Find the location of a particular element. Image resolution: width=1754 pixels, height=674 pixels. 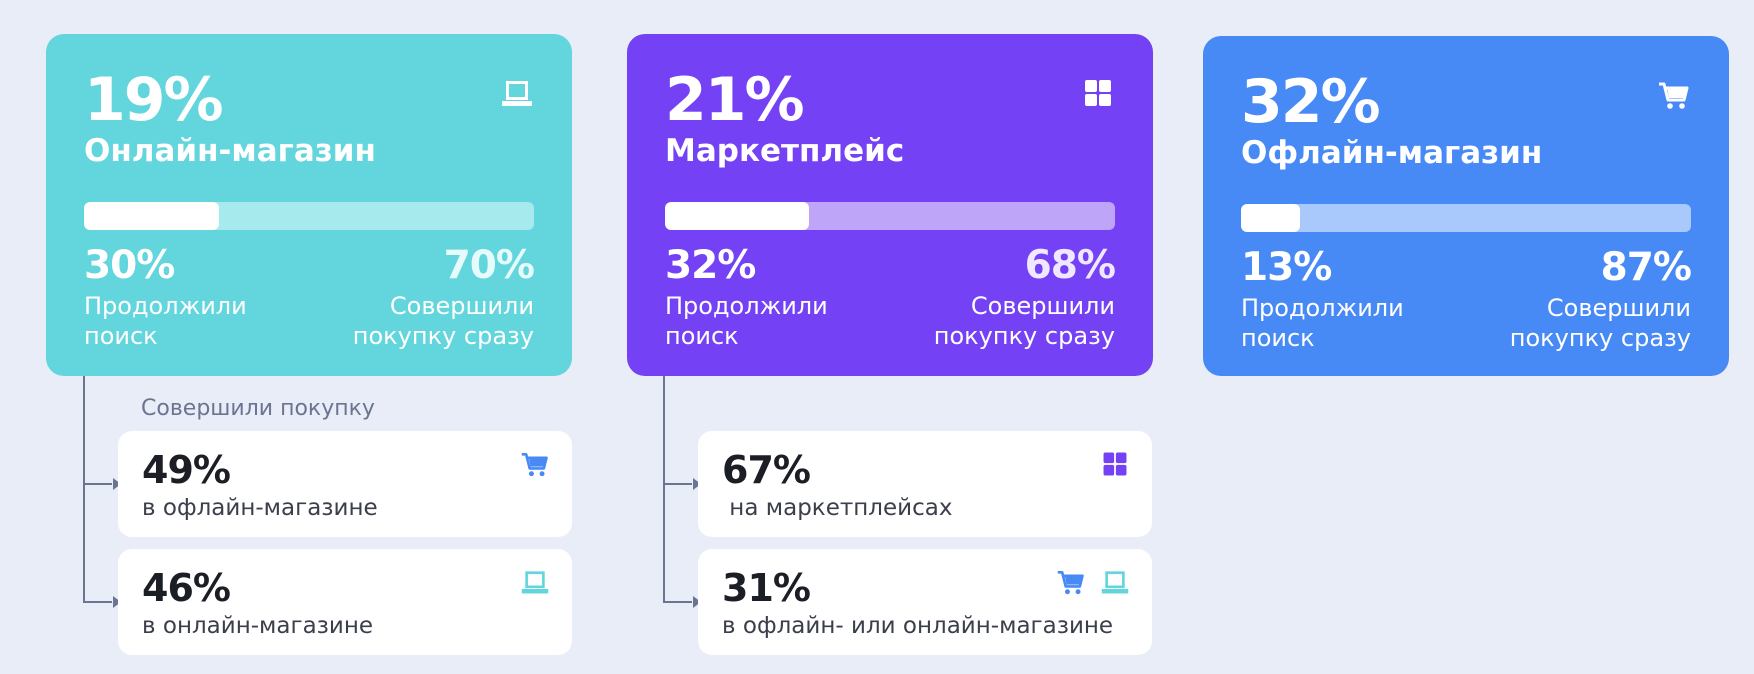

card-title: Онлайн-магазин is located at coordinates (230, 151).